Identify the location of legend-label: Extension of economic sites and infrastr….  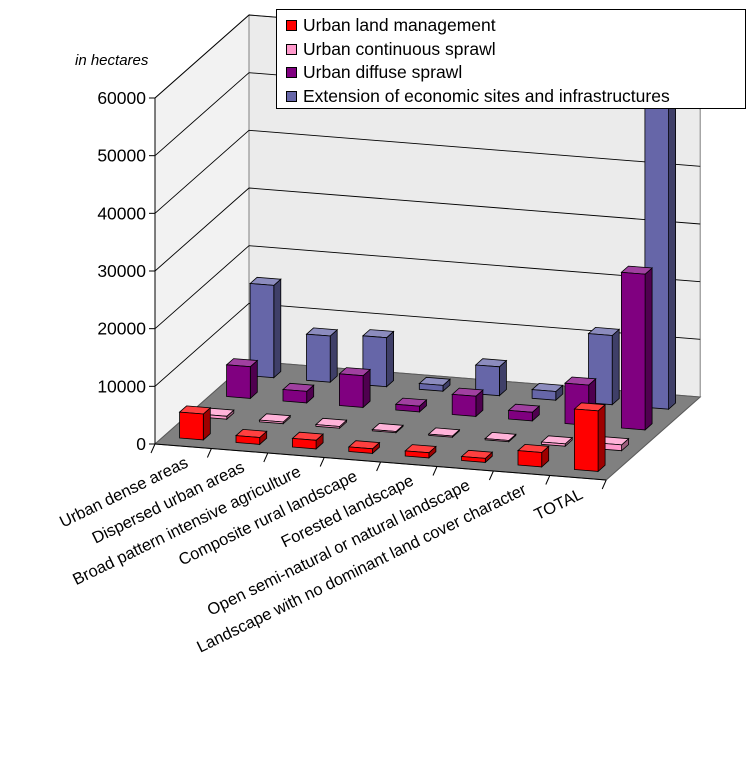
(486, 95).